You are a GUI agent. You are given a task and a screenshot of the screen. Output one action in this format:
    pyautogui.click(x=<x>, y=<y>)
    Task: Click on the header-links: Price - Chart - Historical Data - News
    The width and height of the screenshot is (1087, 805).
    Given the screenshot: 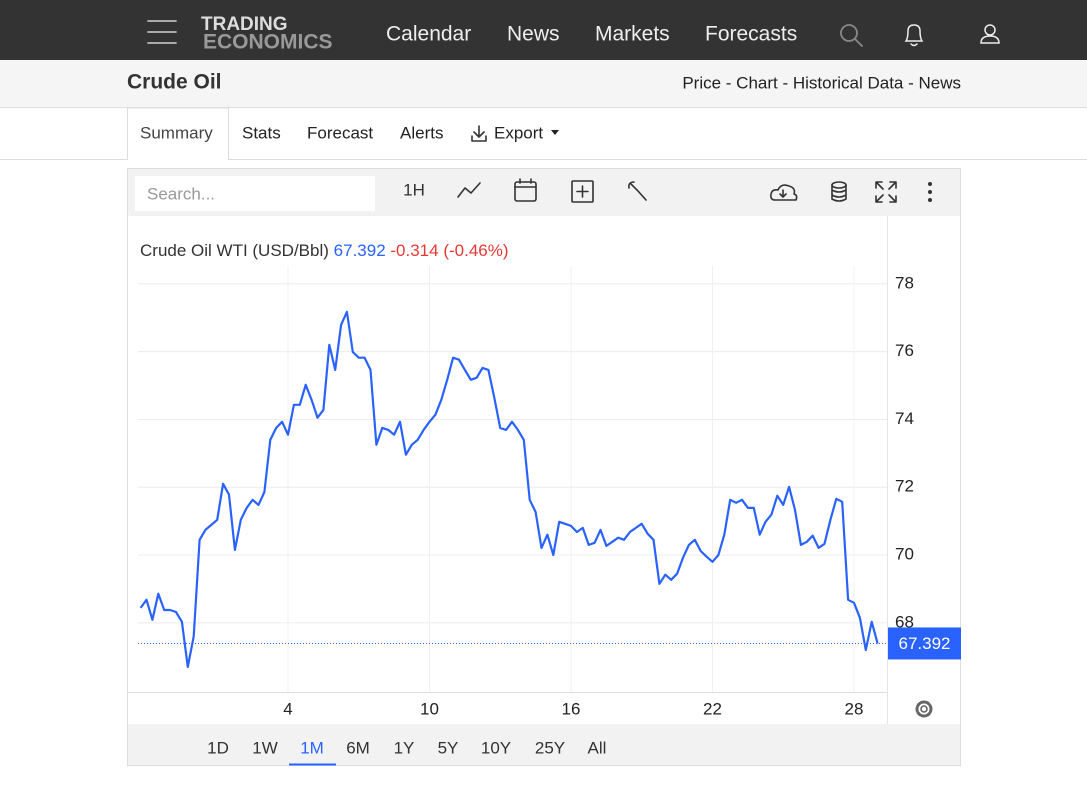 What is the action you would take?
    pyautogui.click(x=821, y=82)
    